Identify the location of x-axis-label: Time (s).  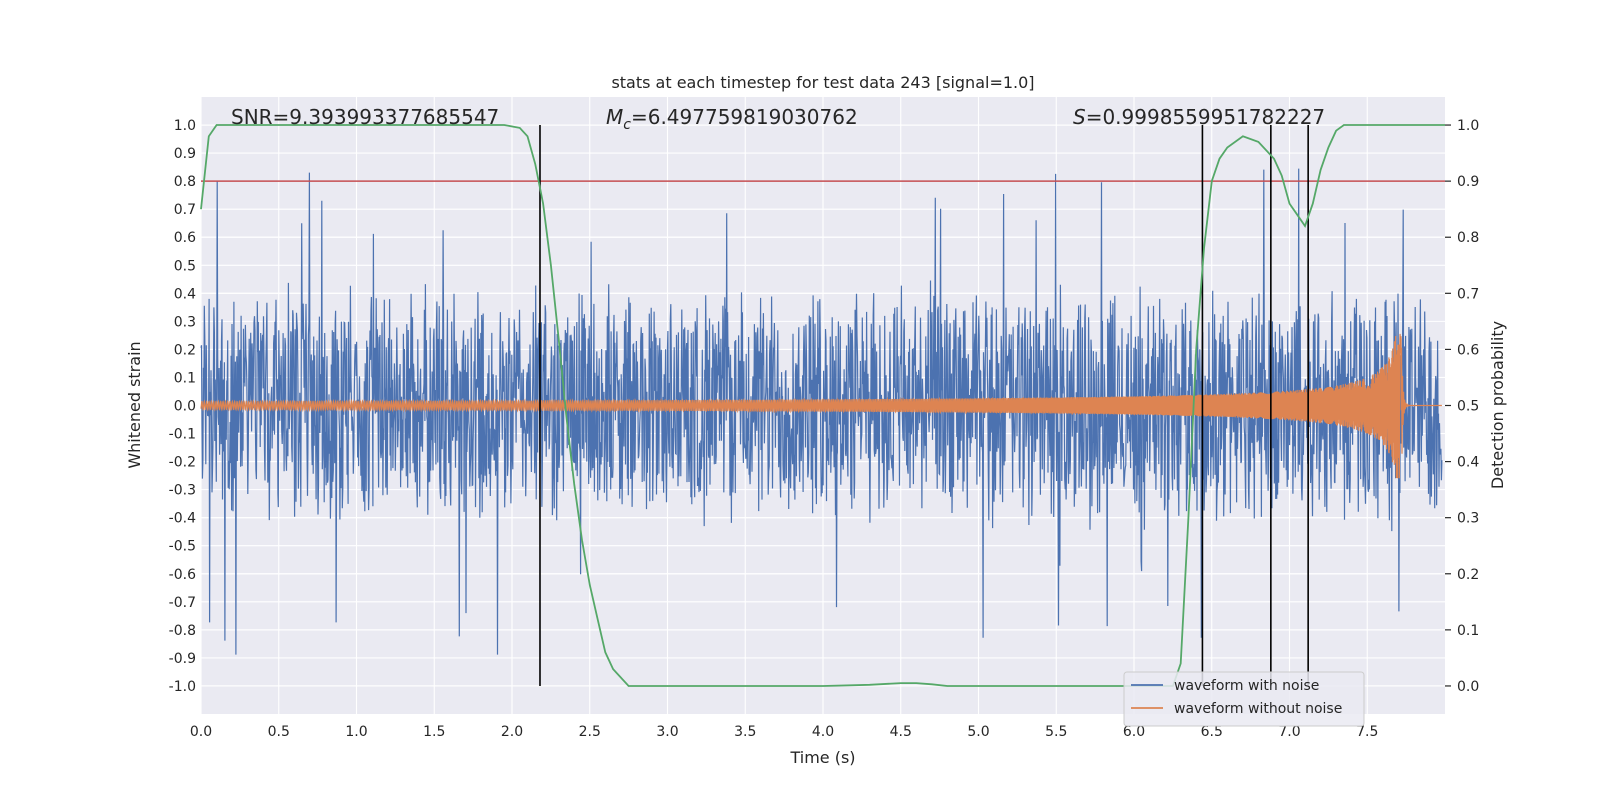
(822, 757).